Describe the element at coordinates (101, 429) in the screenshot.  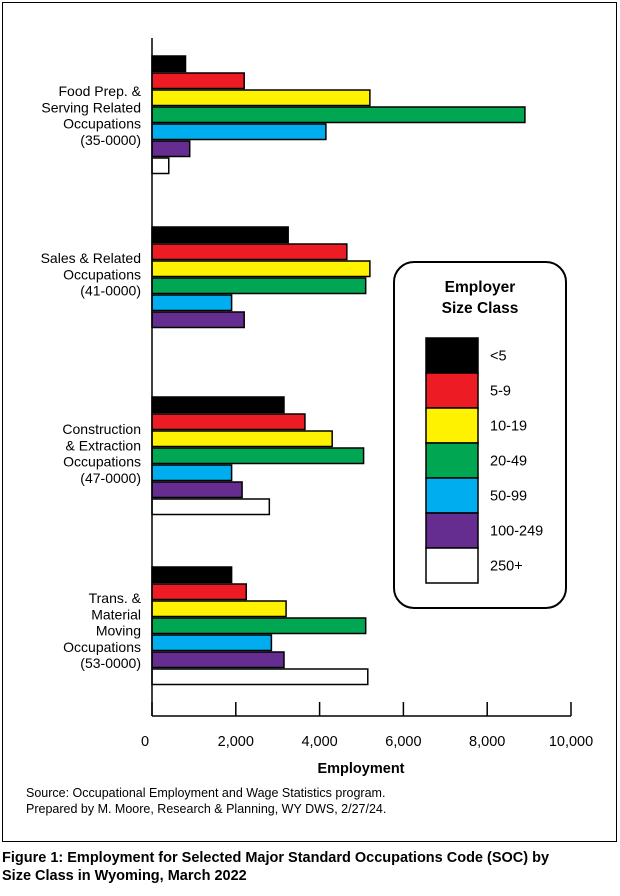
I see `category-label-line: Construction` at that location.